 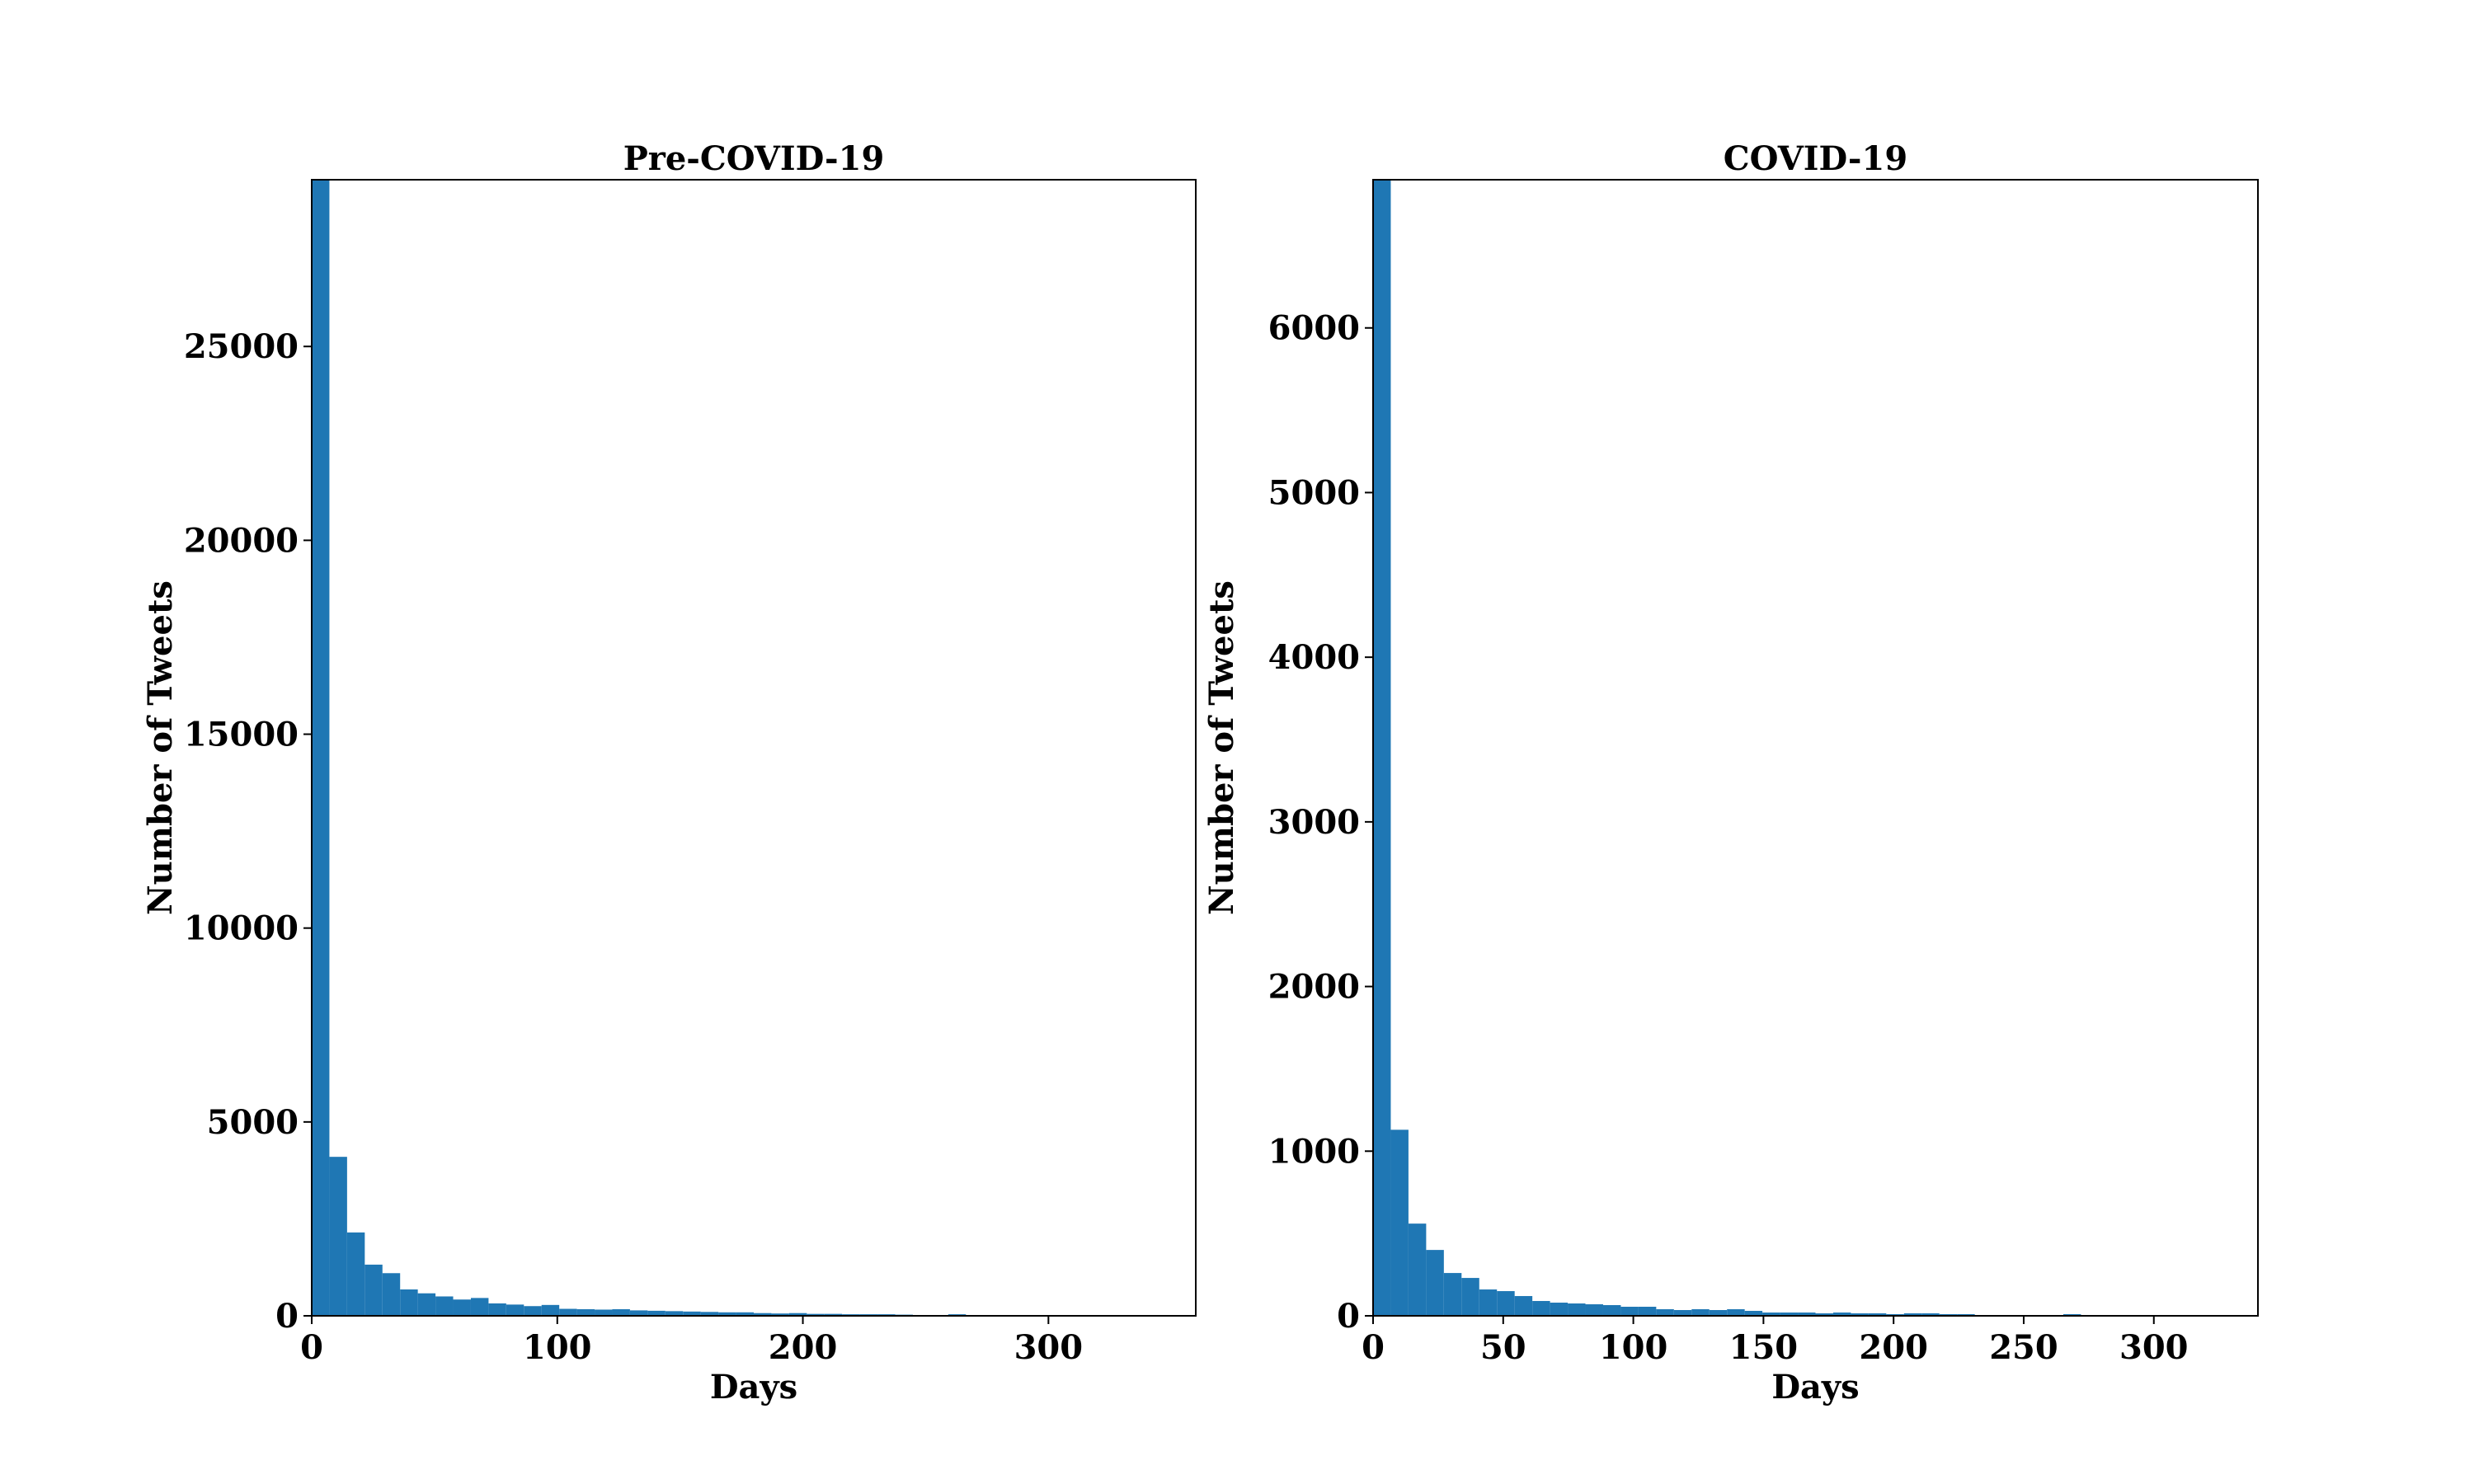 I want to click on y-tick-label: 4000, so click(x=1314, y=657).